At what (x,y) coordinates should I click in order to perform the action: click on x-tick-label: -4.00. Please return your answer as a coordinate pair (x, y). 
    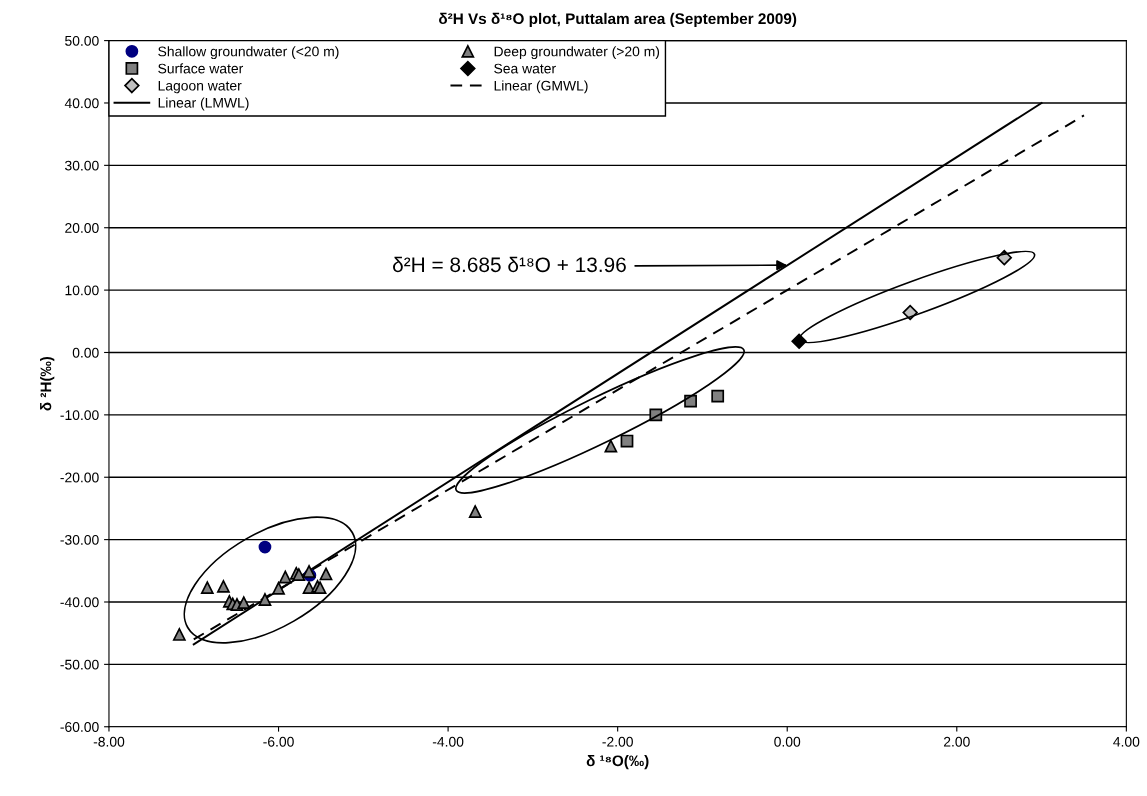
    Looking at the image, I should click on (448, 741).